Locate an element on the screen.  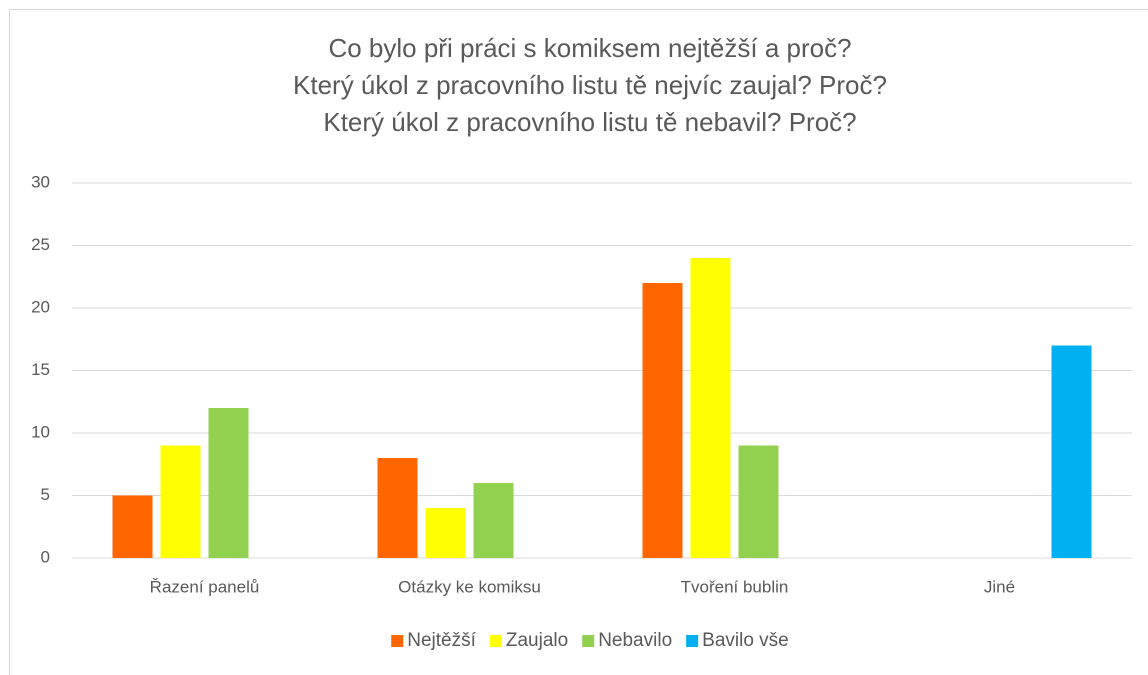
y-tick-label: 30 is located at coordinates (40, 181).